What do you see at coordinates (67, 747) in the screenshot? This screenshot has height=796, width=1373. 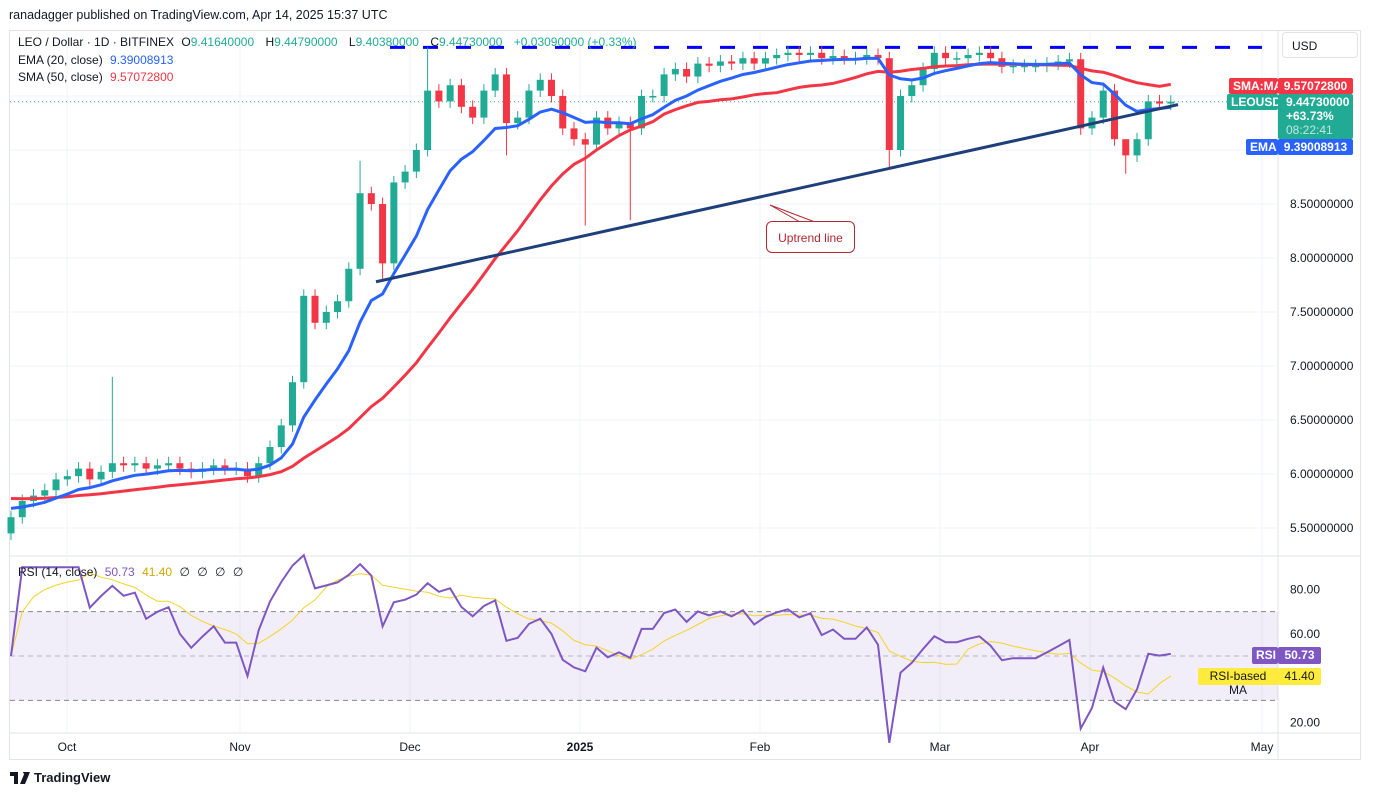 I see `time-tick-label: Oct` at bounding box center [67, 747].